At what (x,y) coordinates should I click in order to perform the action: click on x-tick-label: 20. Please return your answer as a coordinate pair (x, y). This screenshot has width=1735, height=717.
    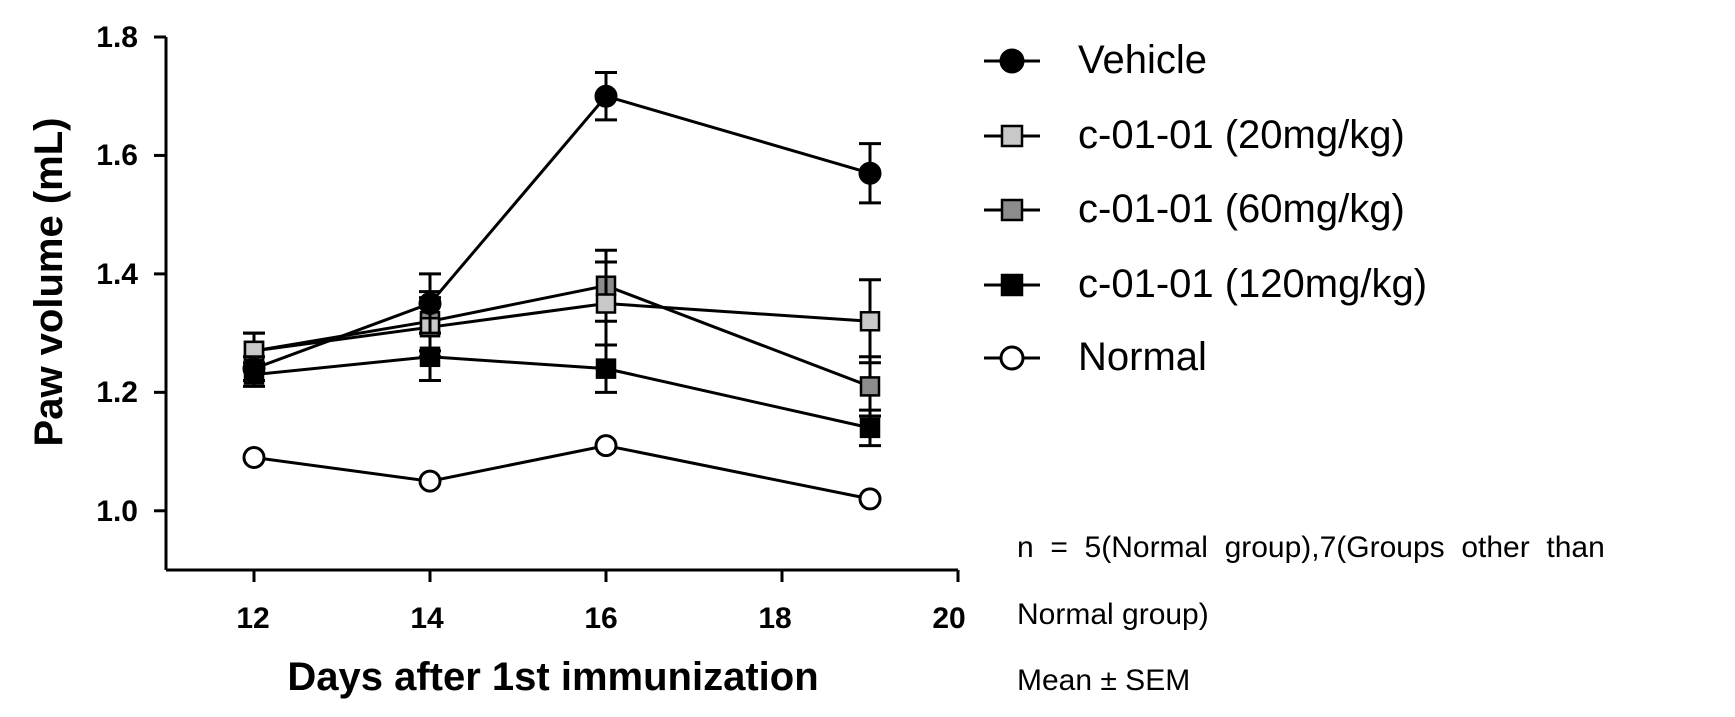
    Looking at the image, I should click on (948, 618).